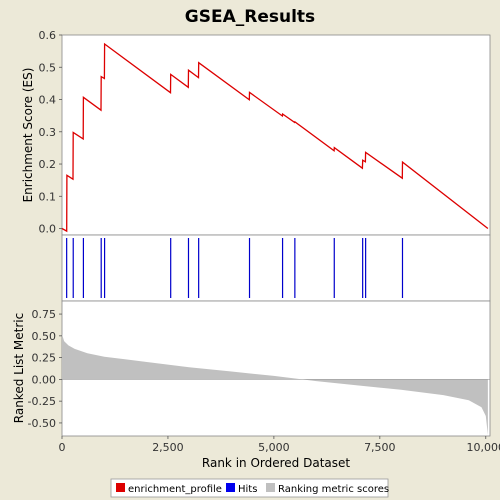 This screenshot has width=500, height=500. What do you see at coordinates (19, 368) in the screenshot?
I see `metric-axis-label: Ranked List Metric` at bounding box center [19, 368].